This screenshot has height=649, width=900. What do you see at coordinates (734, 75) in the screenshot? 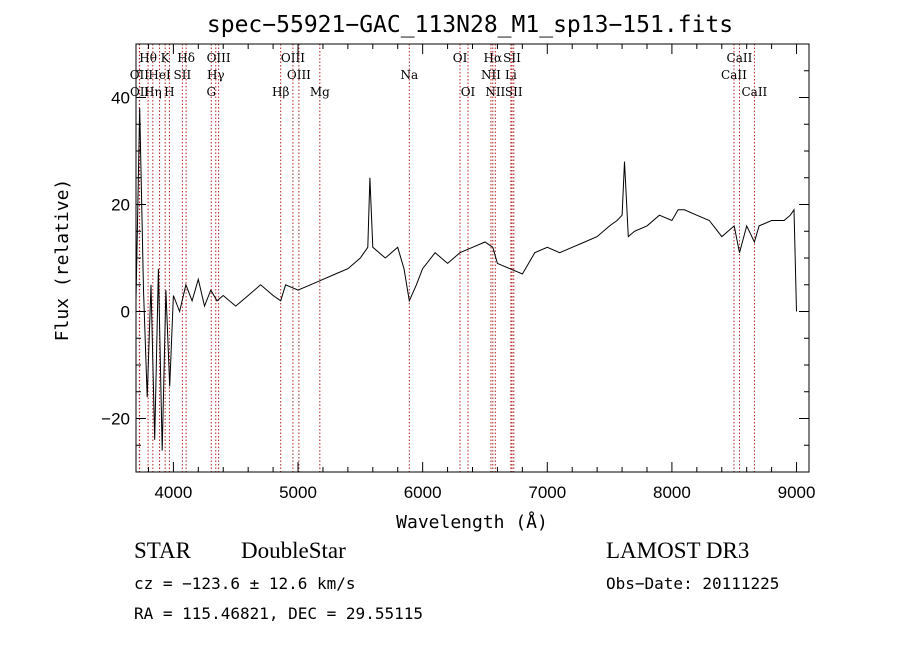
I see `line-label-17: CaII` at bounding box center [734, 75].